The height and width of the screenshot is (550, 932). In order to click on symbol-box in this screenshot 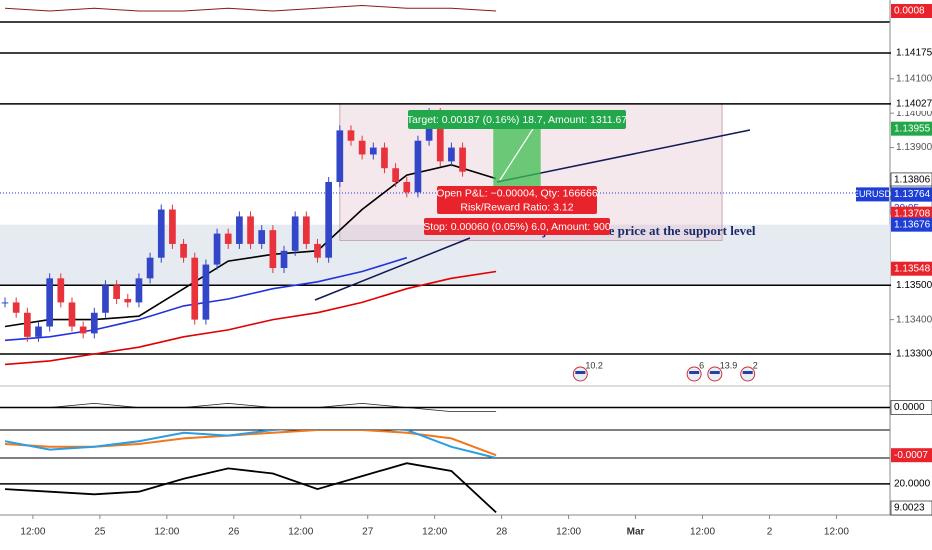, I will do `click(872, 194)`.